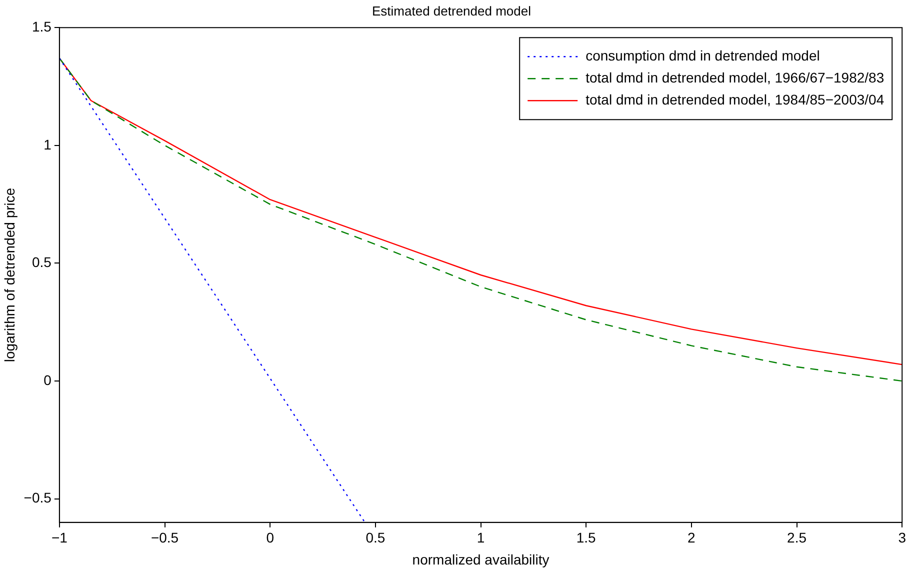 Image resolution: width=909 pixels, height=571 pixels. What do you see at coordinates (452, 10) in the screenshot?
I see `chart-title: Estimated detrended model` at bounding box center [452, 10].